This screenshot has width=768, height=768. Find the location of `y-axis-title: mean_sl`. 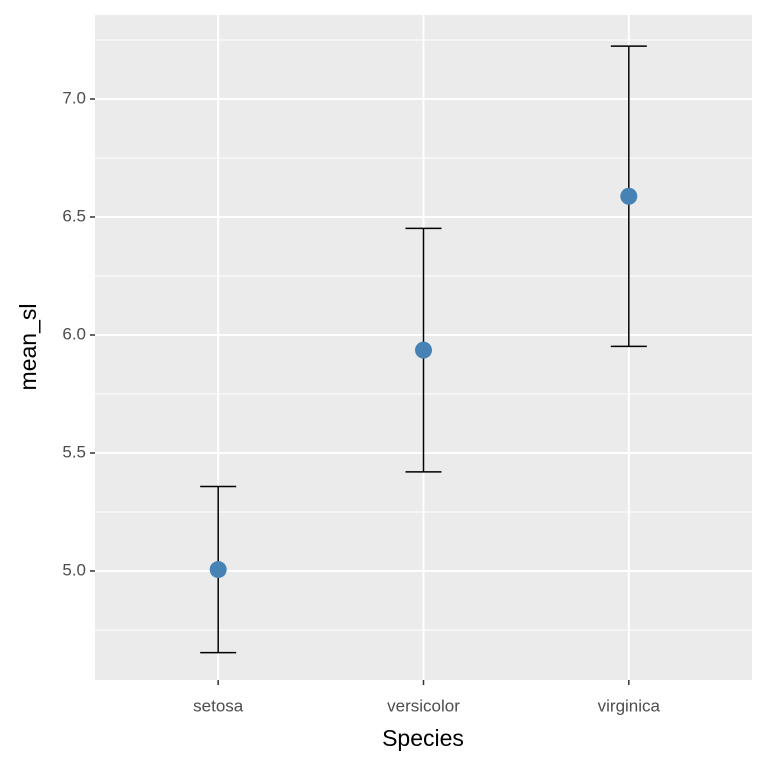

y-axis-title: mean_sl is located at coordinates (28, 347).